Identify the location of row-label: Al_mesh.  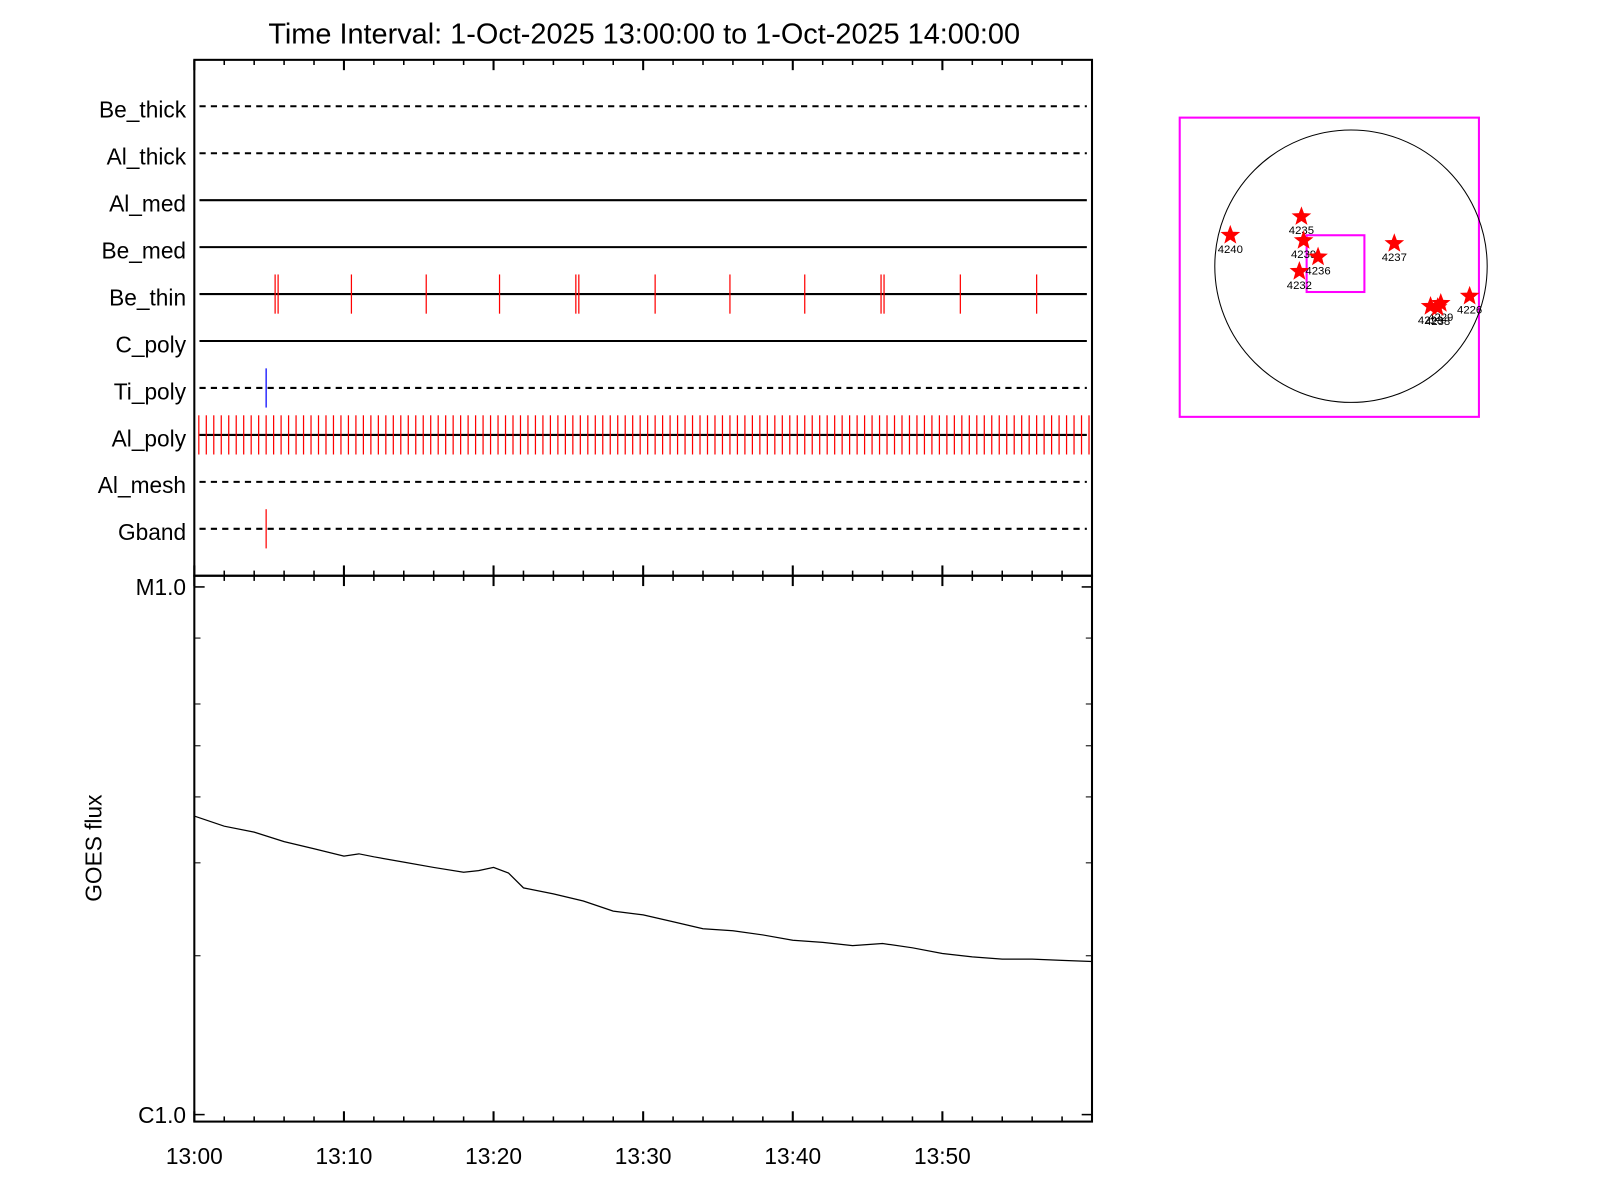
(142, 485).